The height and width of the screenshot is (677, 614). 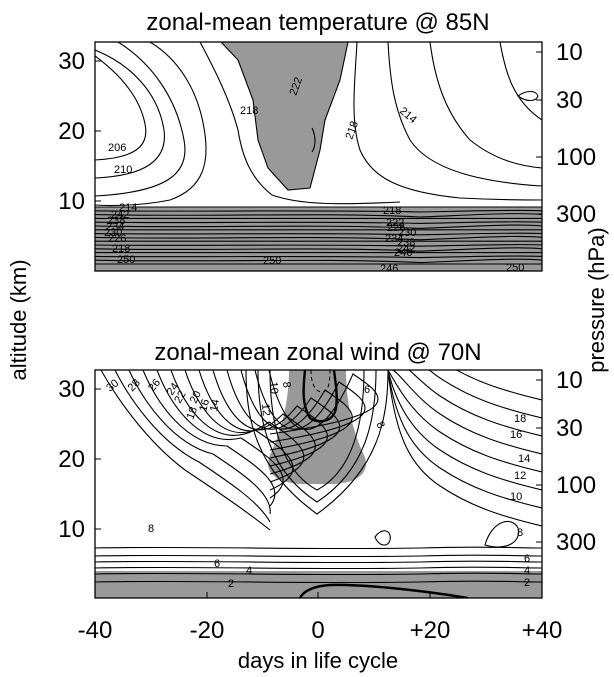 I want to click on pressure-tick-label: 10, so click(x=569, y=380).